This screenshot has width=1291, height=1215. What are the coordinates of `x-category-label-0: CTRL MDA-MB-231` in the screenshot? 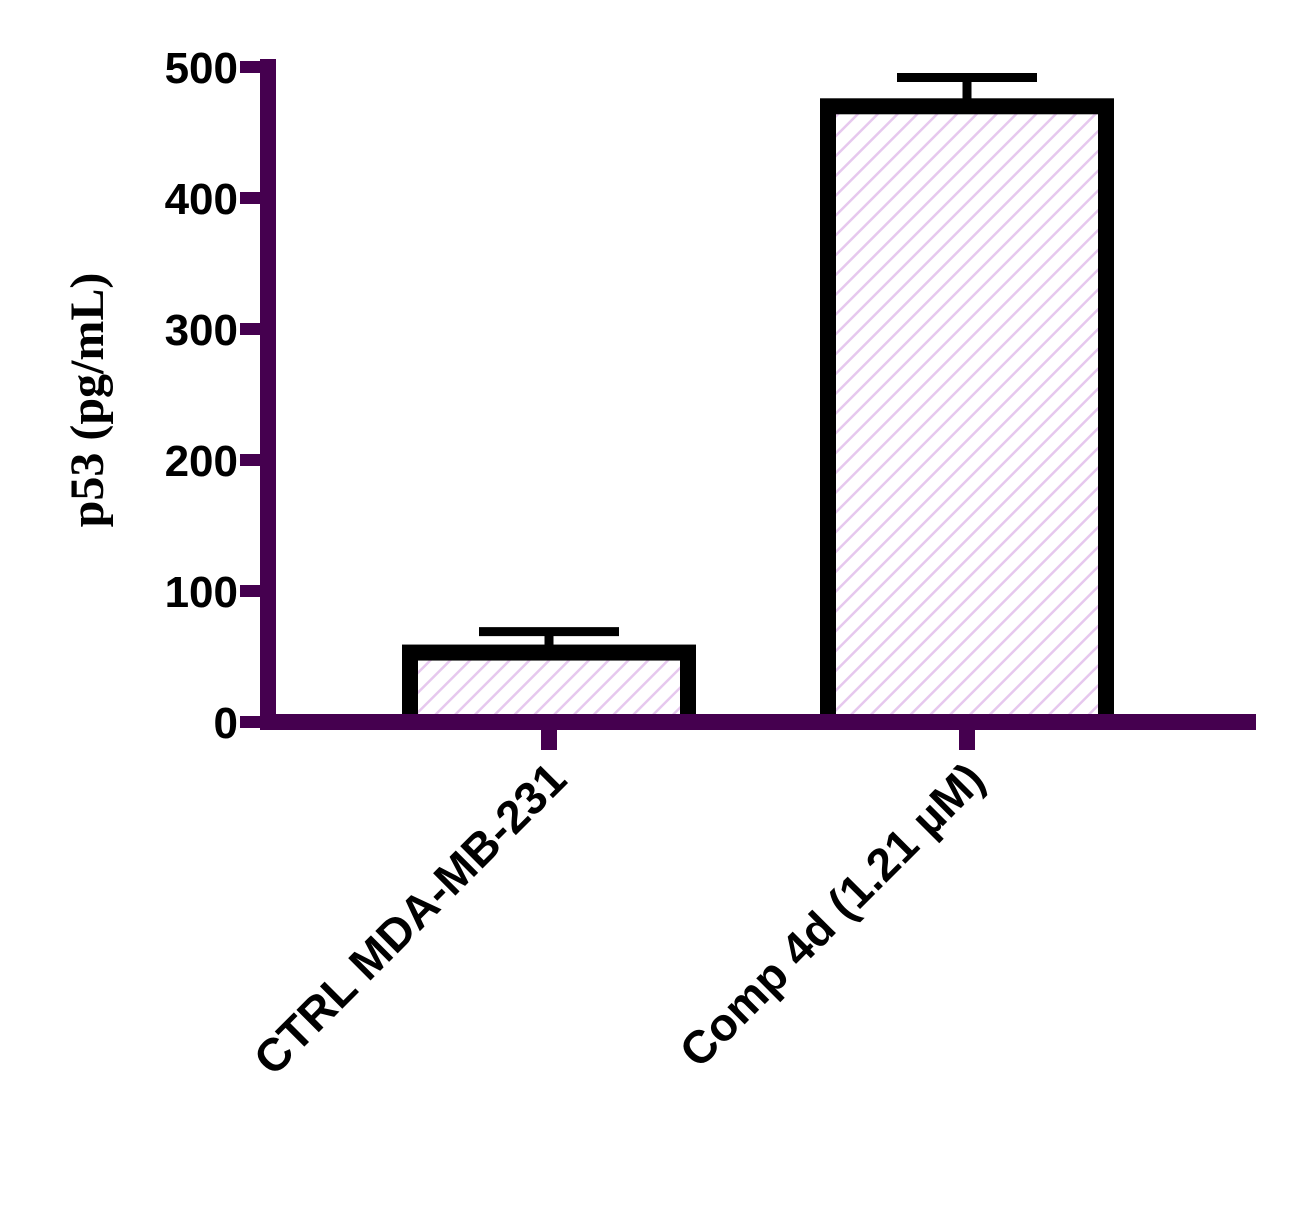 It's located at (410, 918).